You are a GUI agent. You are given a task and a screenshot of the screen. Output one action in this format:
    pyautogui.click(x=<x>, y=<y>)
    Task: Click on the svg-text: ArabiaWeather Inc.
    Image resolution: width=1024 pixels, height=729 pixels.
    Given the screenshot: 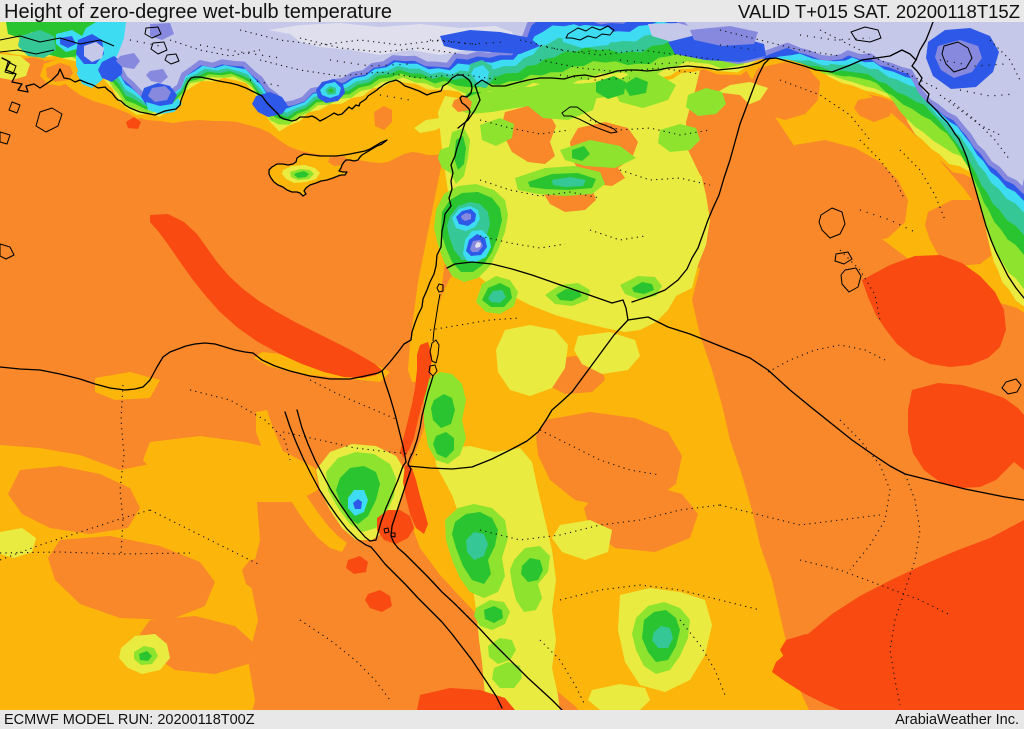 What is the action you would take?
    pyautogui.click(x=957, y=720)
    